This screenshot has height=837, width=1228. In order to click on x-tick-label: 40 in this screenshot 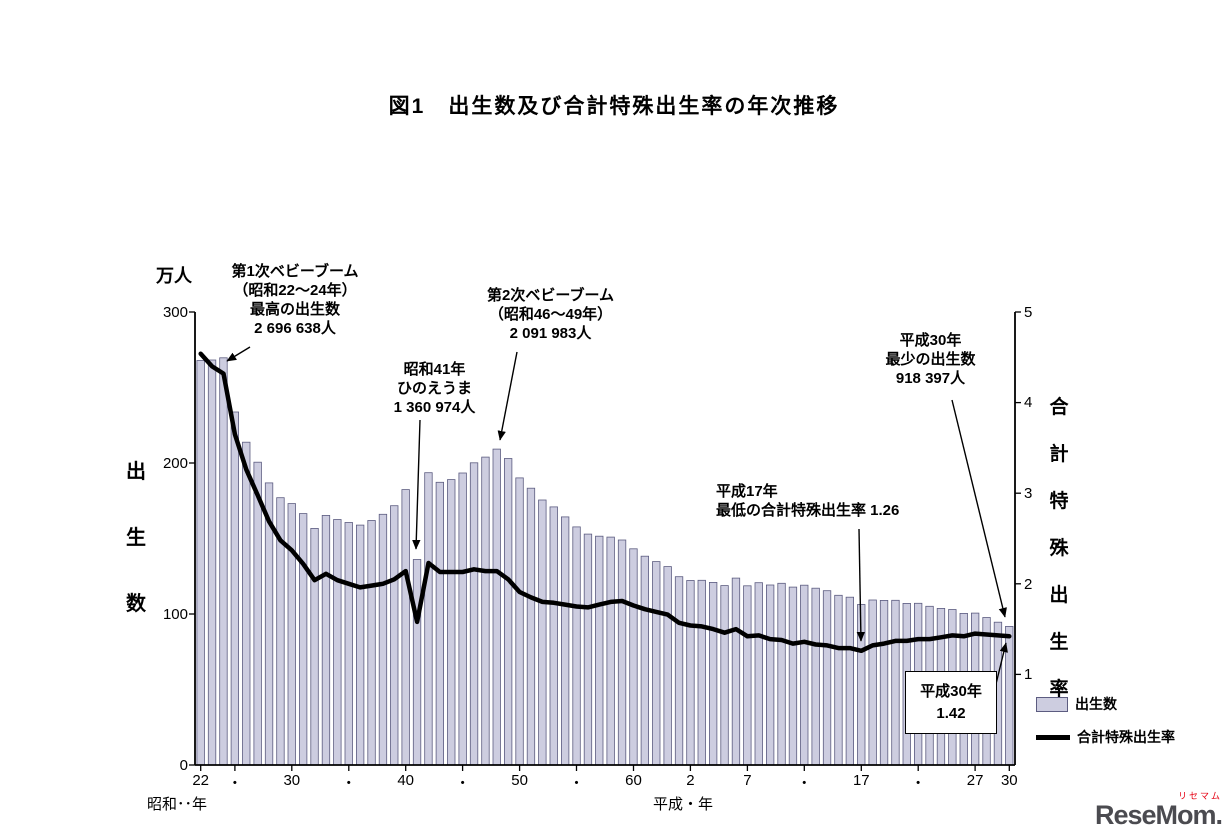, I will do `click(406, 780)`.